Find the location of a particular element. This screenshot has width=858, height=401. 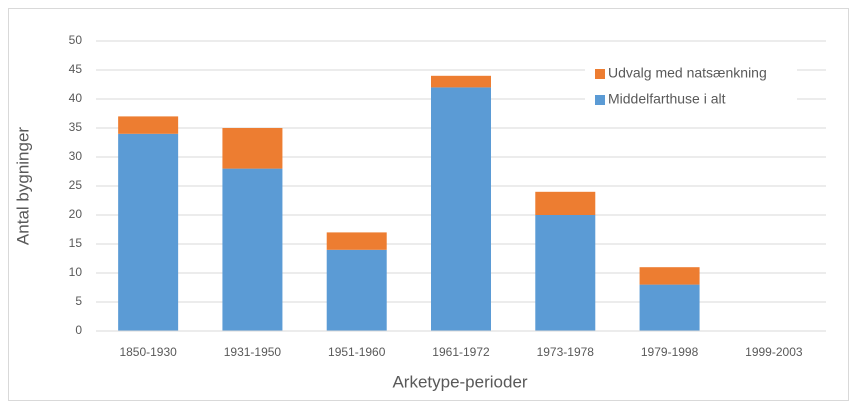

y-tick-label: 40 is located at coordinates (76, 98).